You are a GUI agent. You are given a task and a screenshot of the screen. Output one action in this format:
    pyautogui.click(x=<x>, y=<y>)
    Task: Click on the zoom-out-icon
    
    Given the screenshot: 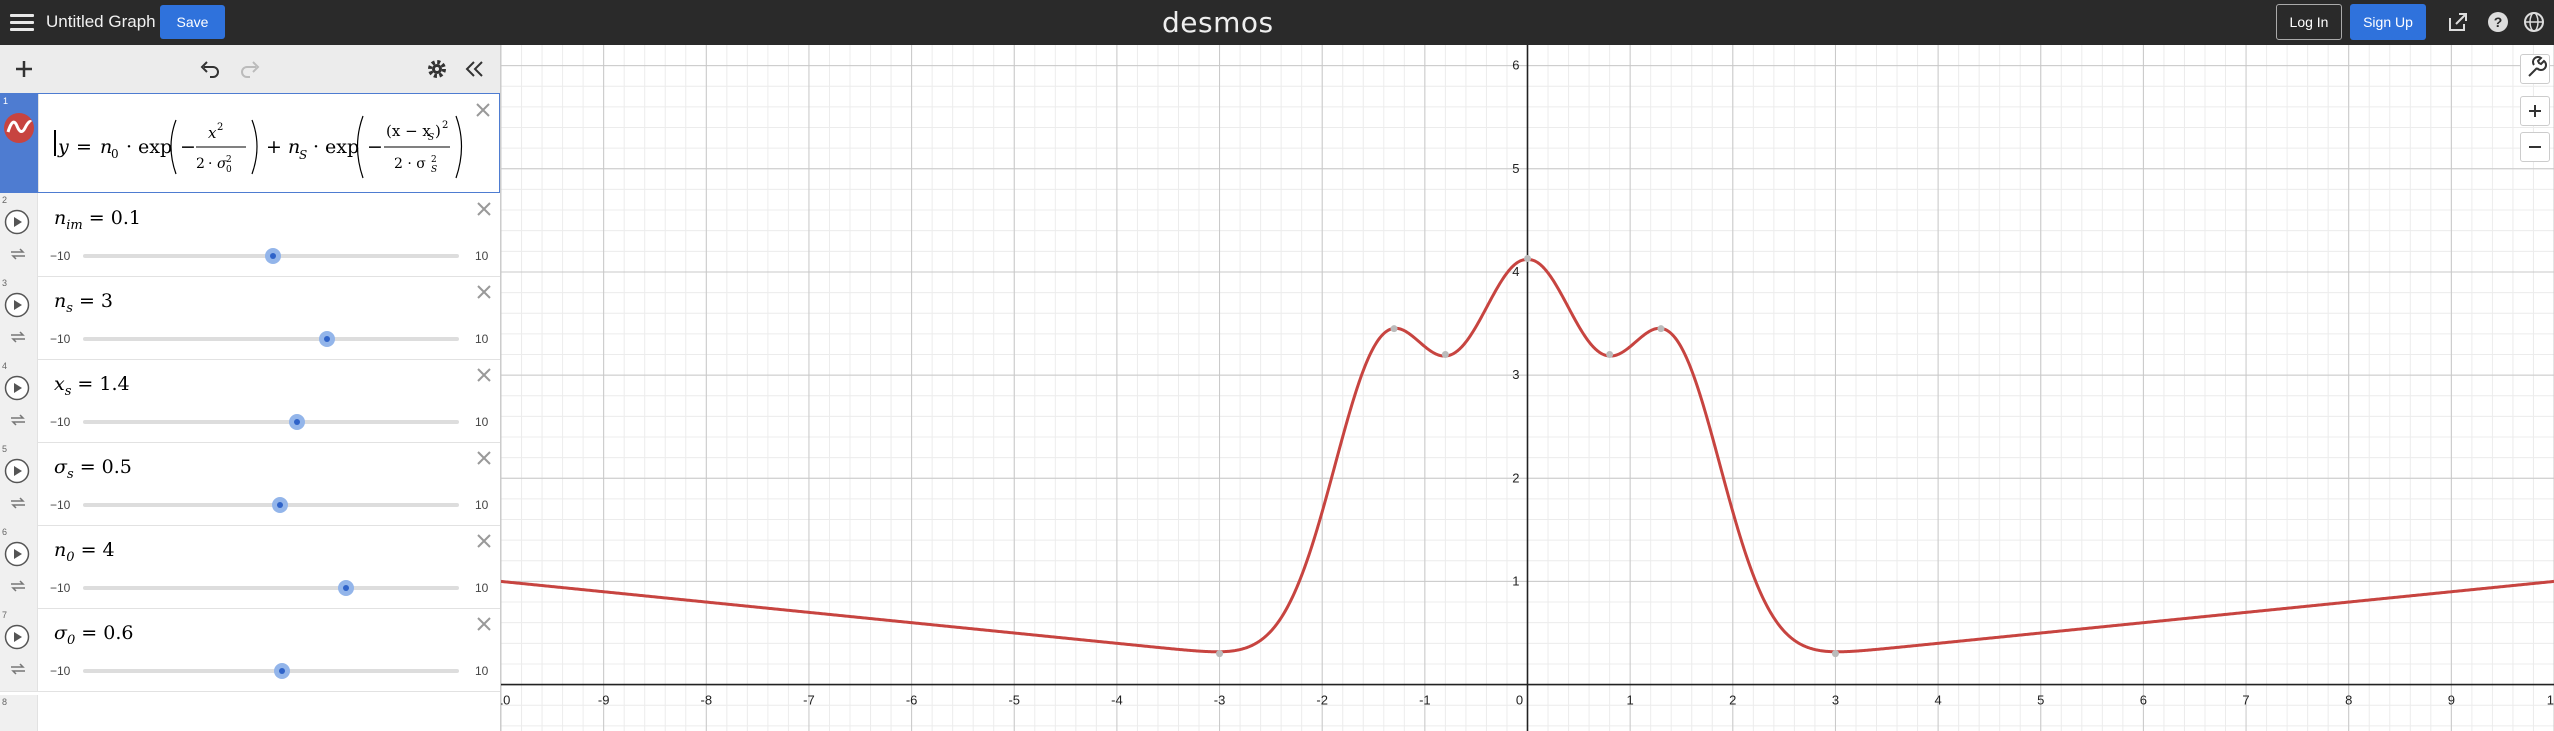 What is the action you would take?
    pyautogui.click(x=2535, y=147)
    